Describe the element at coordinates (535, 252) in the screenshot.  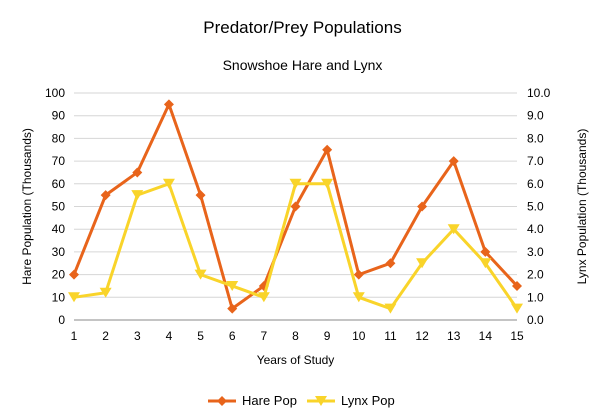
I see `y-right-tick-label: 3.0` at that location.